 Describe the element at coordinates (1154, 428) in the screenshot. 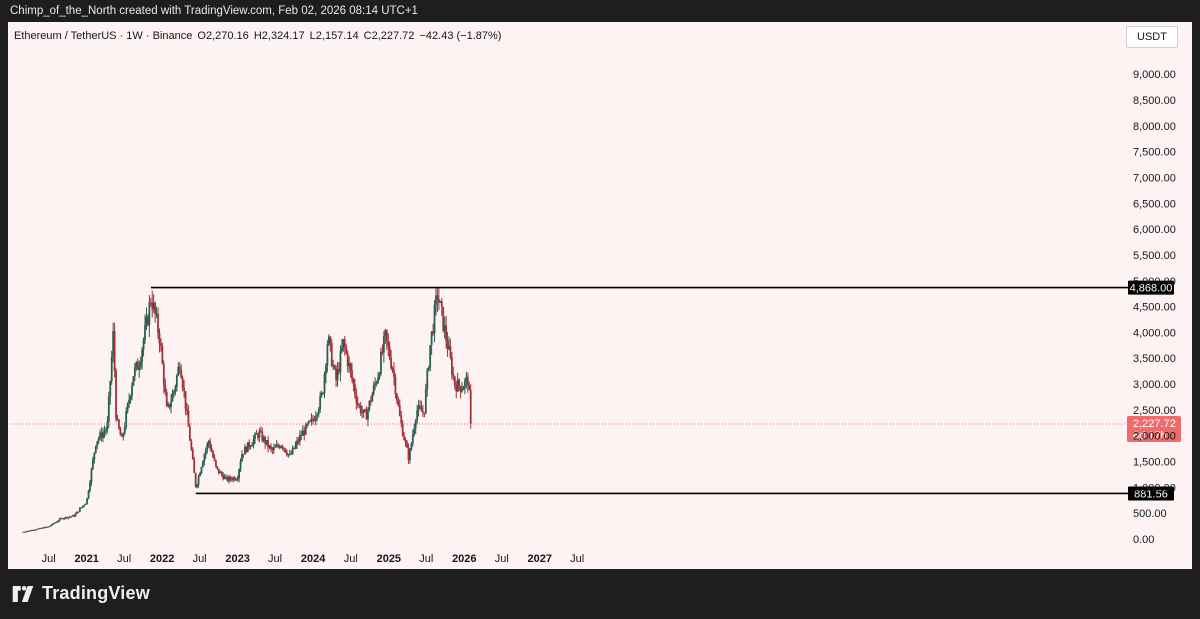

I see `last-price-tag` at that location.